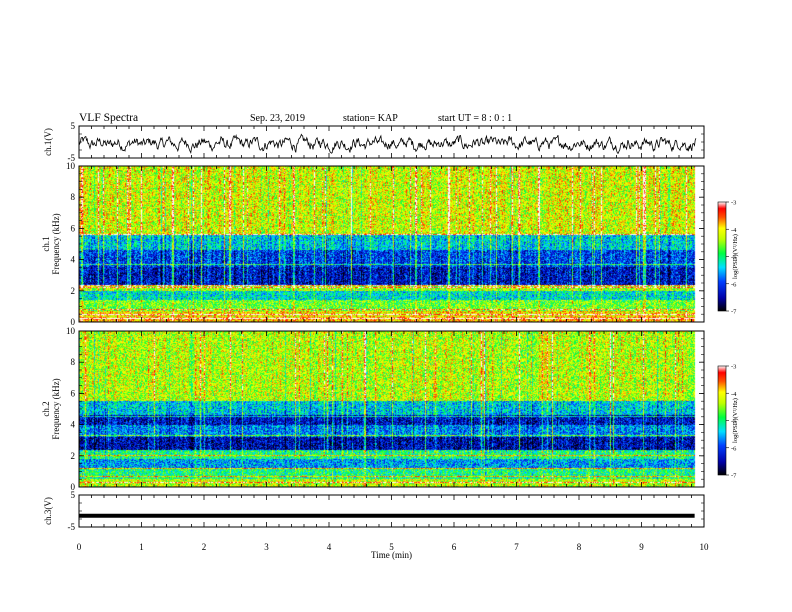 The image size is (792, 612). What do you see at coordinates (391, 547) in the screenshot?
I see `x-tick-label: 5` at bounding box center [391, 547].